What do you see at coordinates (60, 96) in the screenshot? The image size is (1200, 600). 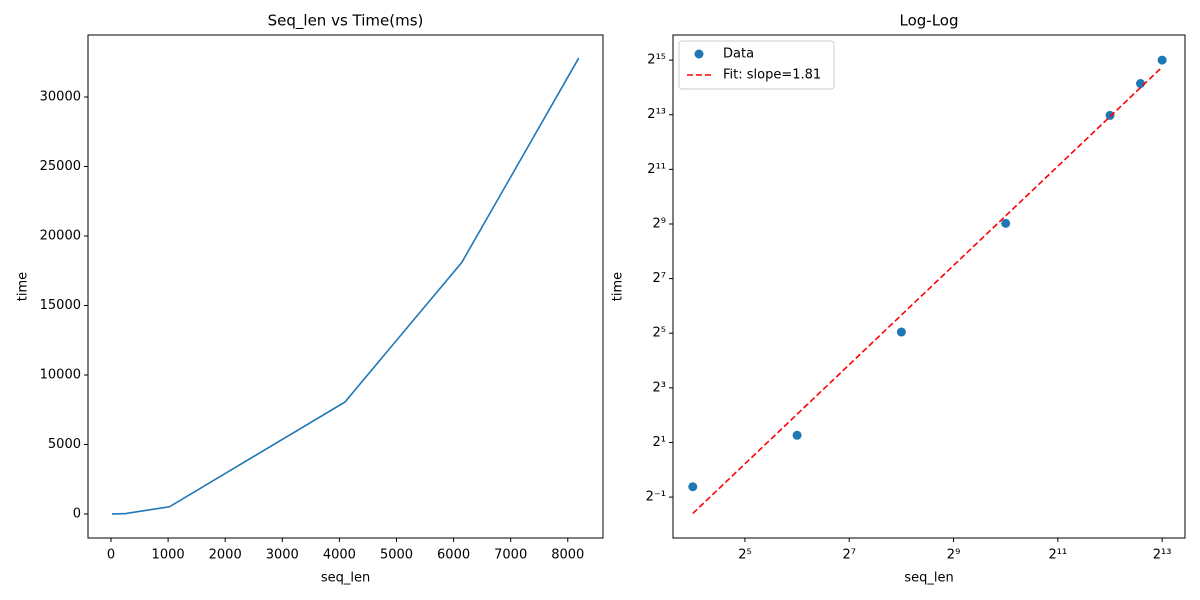 I see `y-tick-label: 30000` at bounding box center [60, 96].